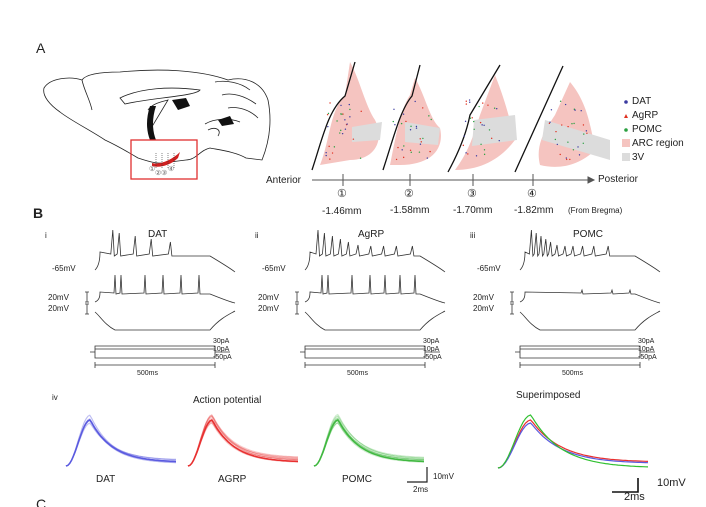 The image size is (706, 507). What do you see at coordinates (257, 235) in the screenshot?
I see `subpanel-index: ii` at bounding box center [257, 235].